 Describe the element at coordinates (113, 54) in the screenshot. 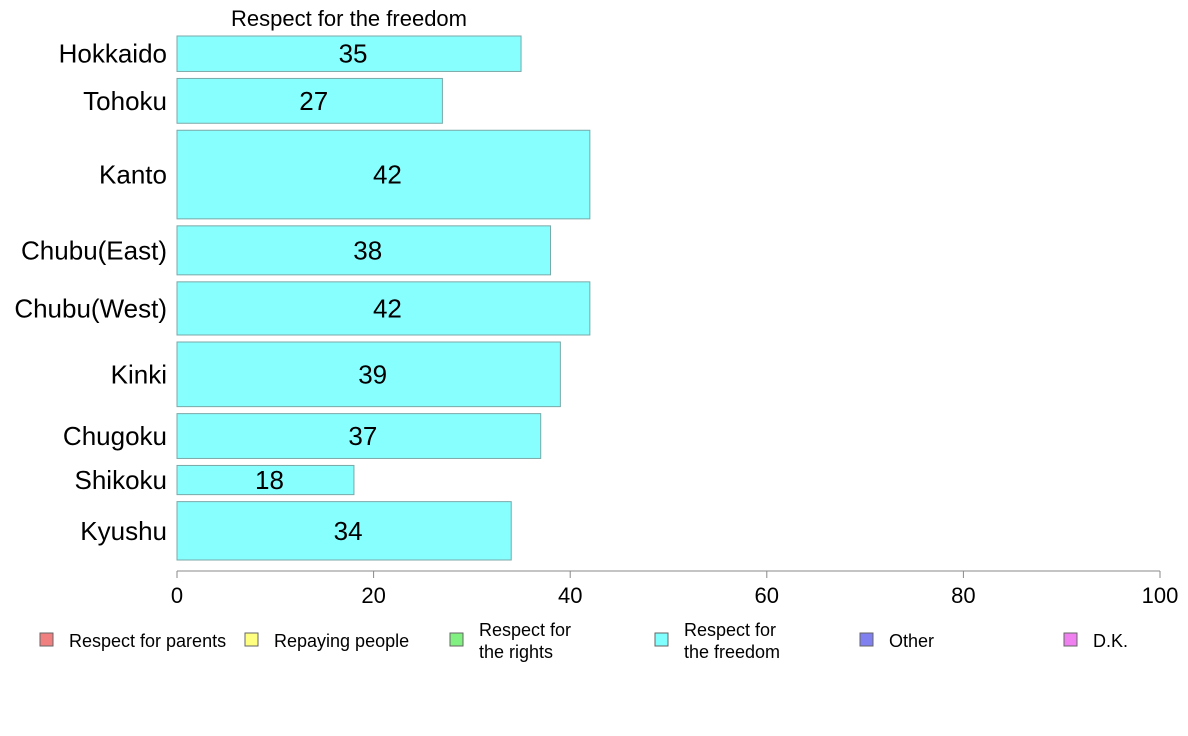

I see `category-label: Hokkaido` at that location.